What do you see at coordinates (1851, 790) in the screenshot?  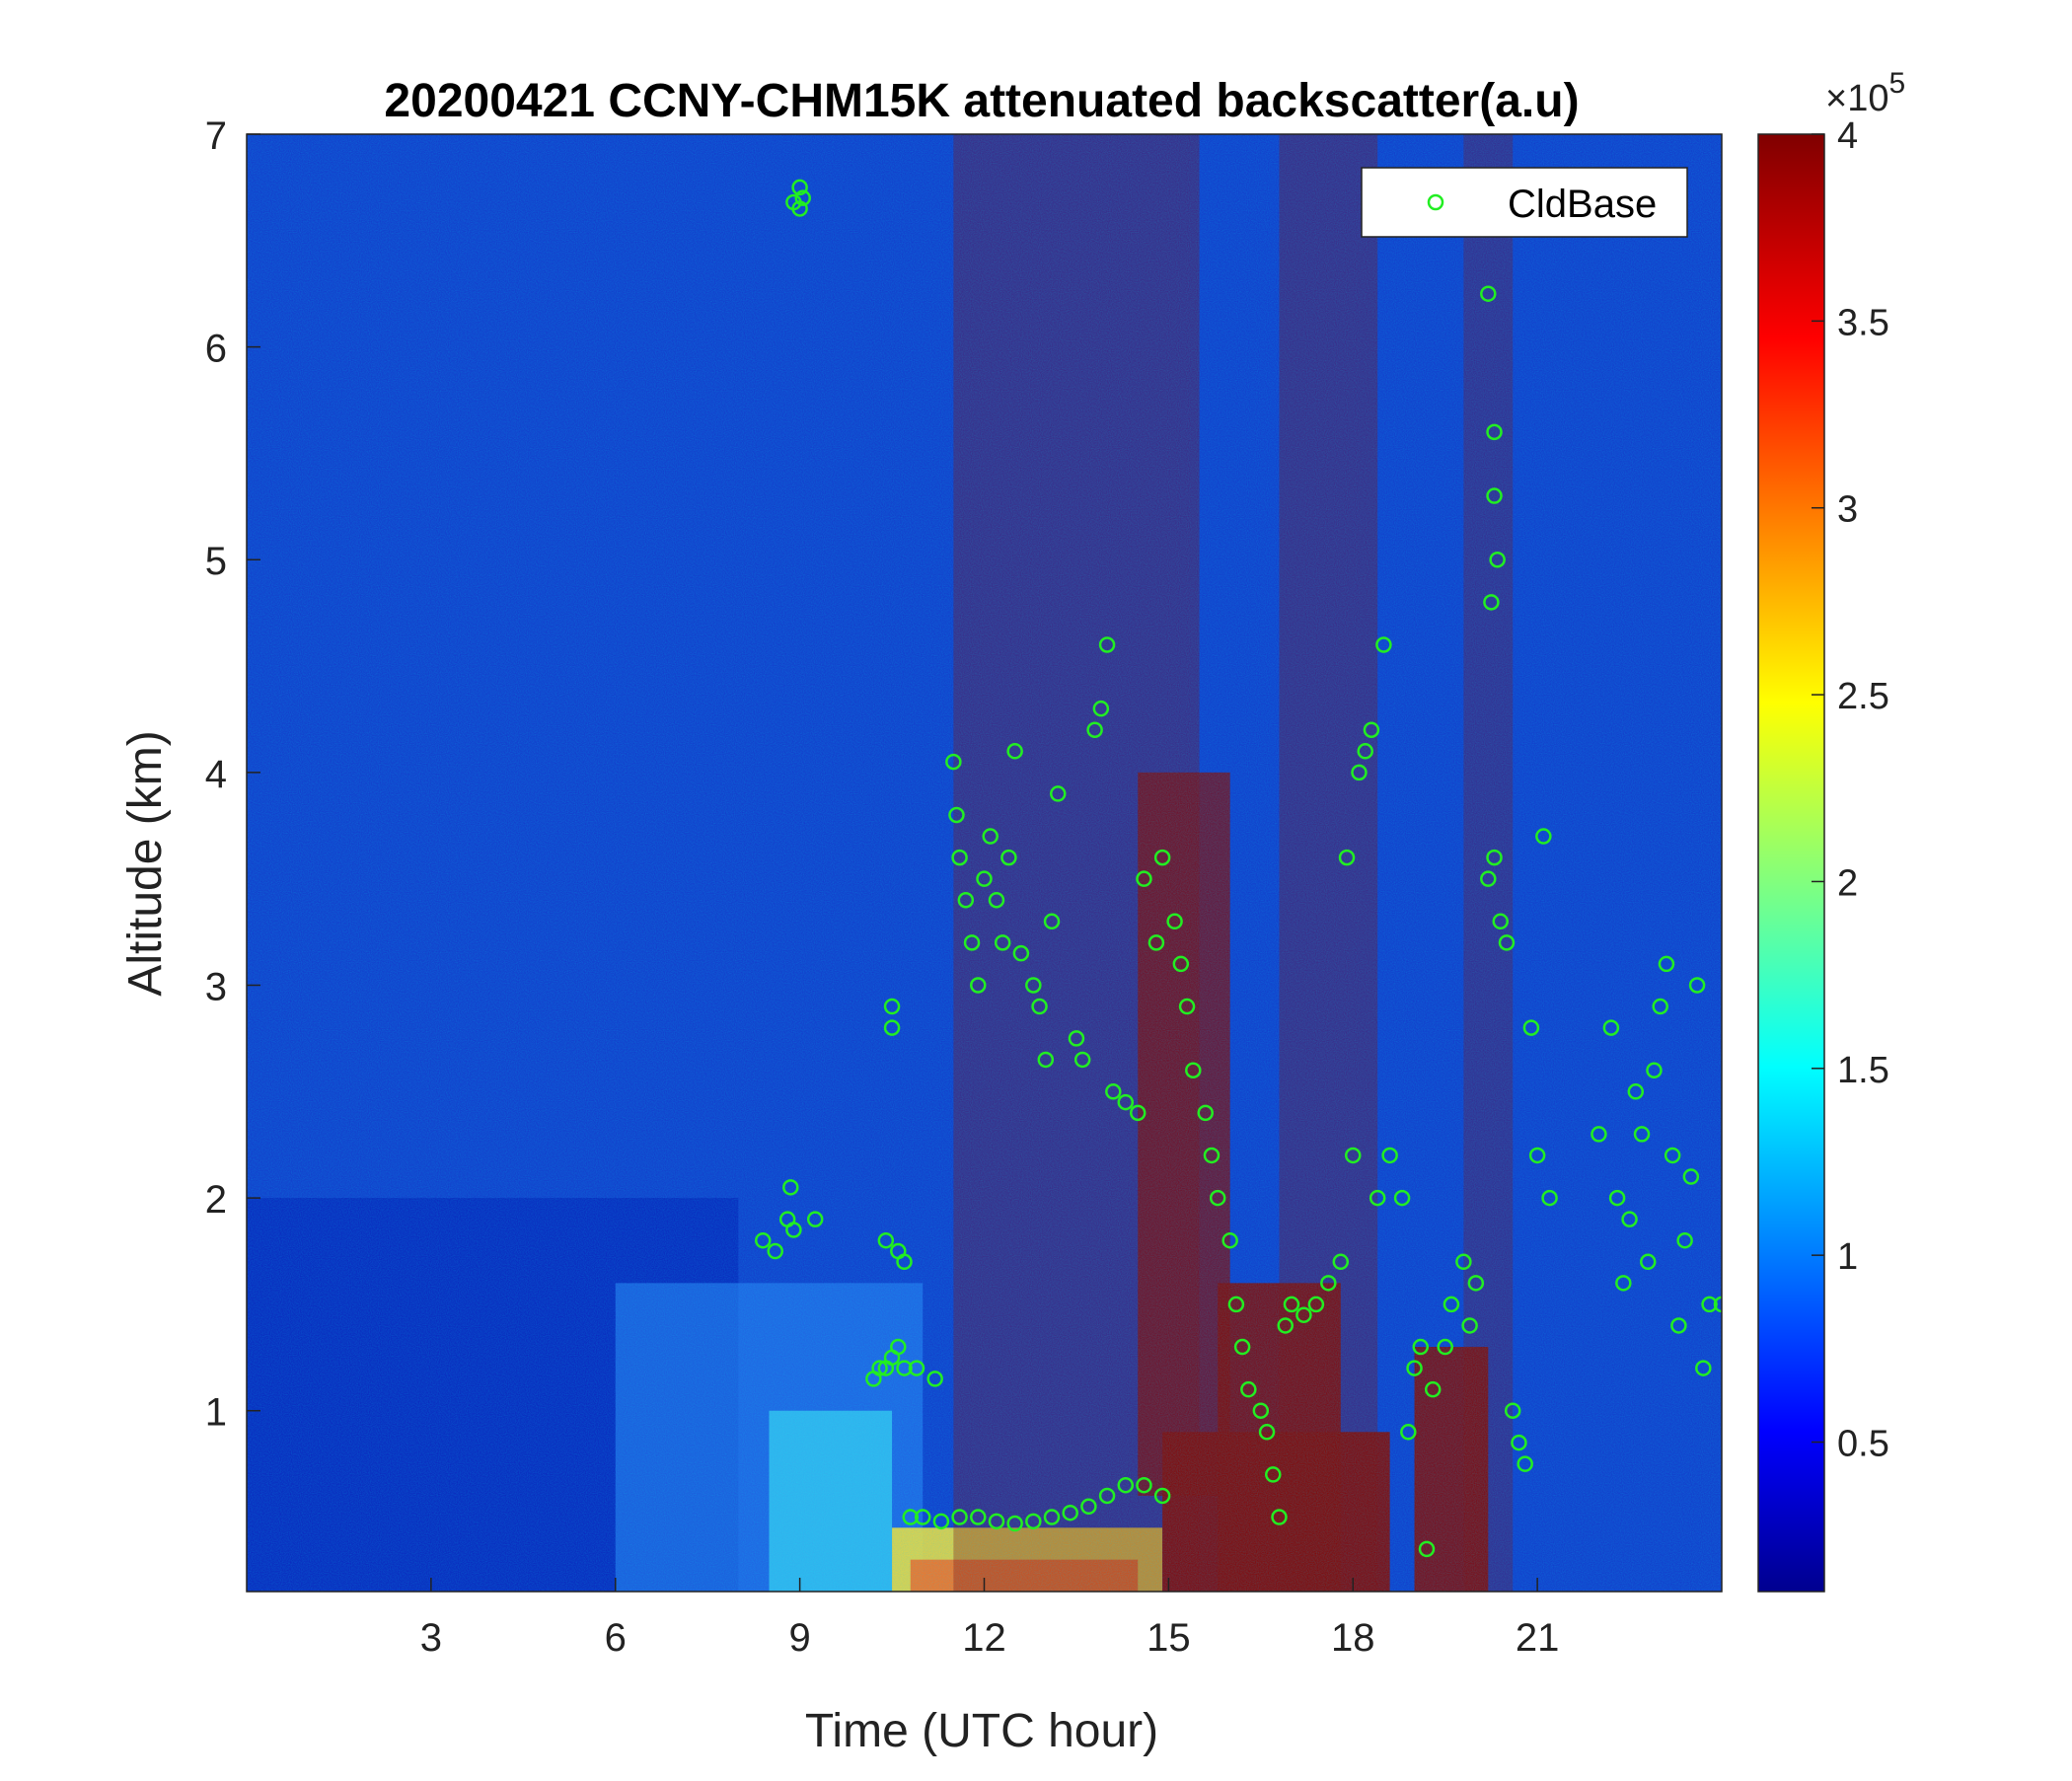 I see `colorbar-ticks: 0.5 1 1.5 2 2.5 3 3.5 4` at bounding box center [1851, 790].